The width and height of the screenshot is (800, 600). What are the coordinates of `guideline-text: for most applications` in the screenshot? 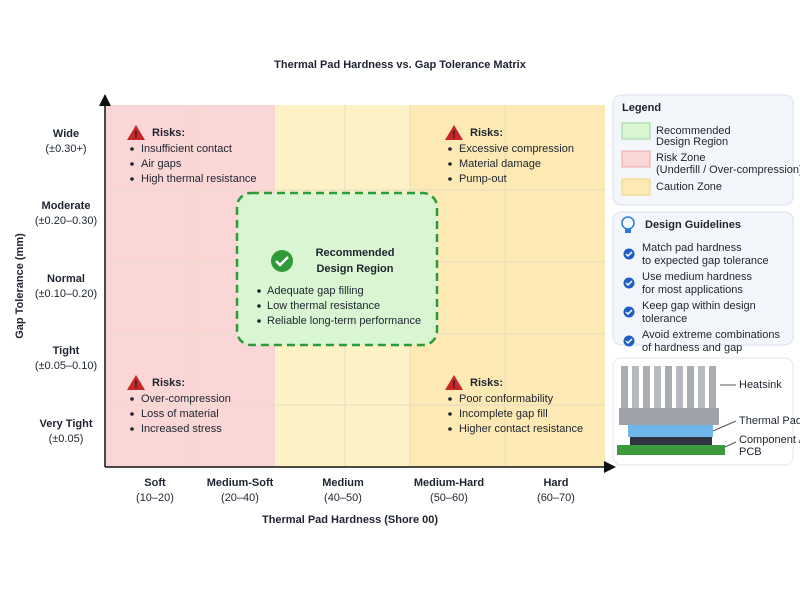 It's located at (692, 290).